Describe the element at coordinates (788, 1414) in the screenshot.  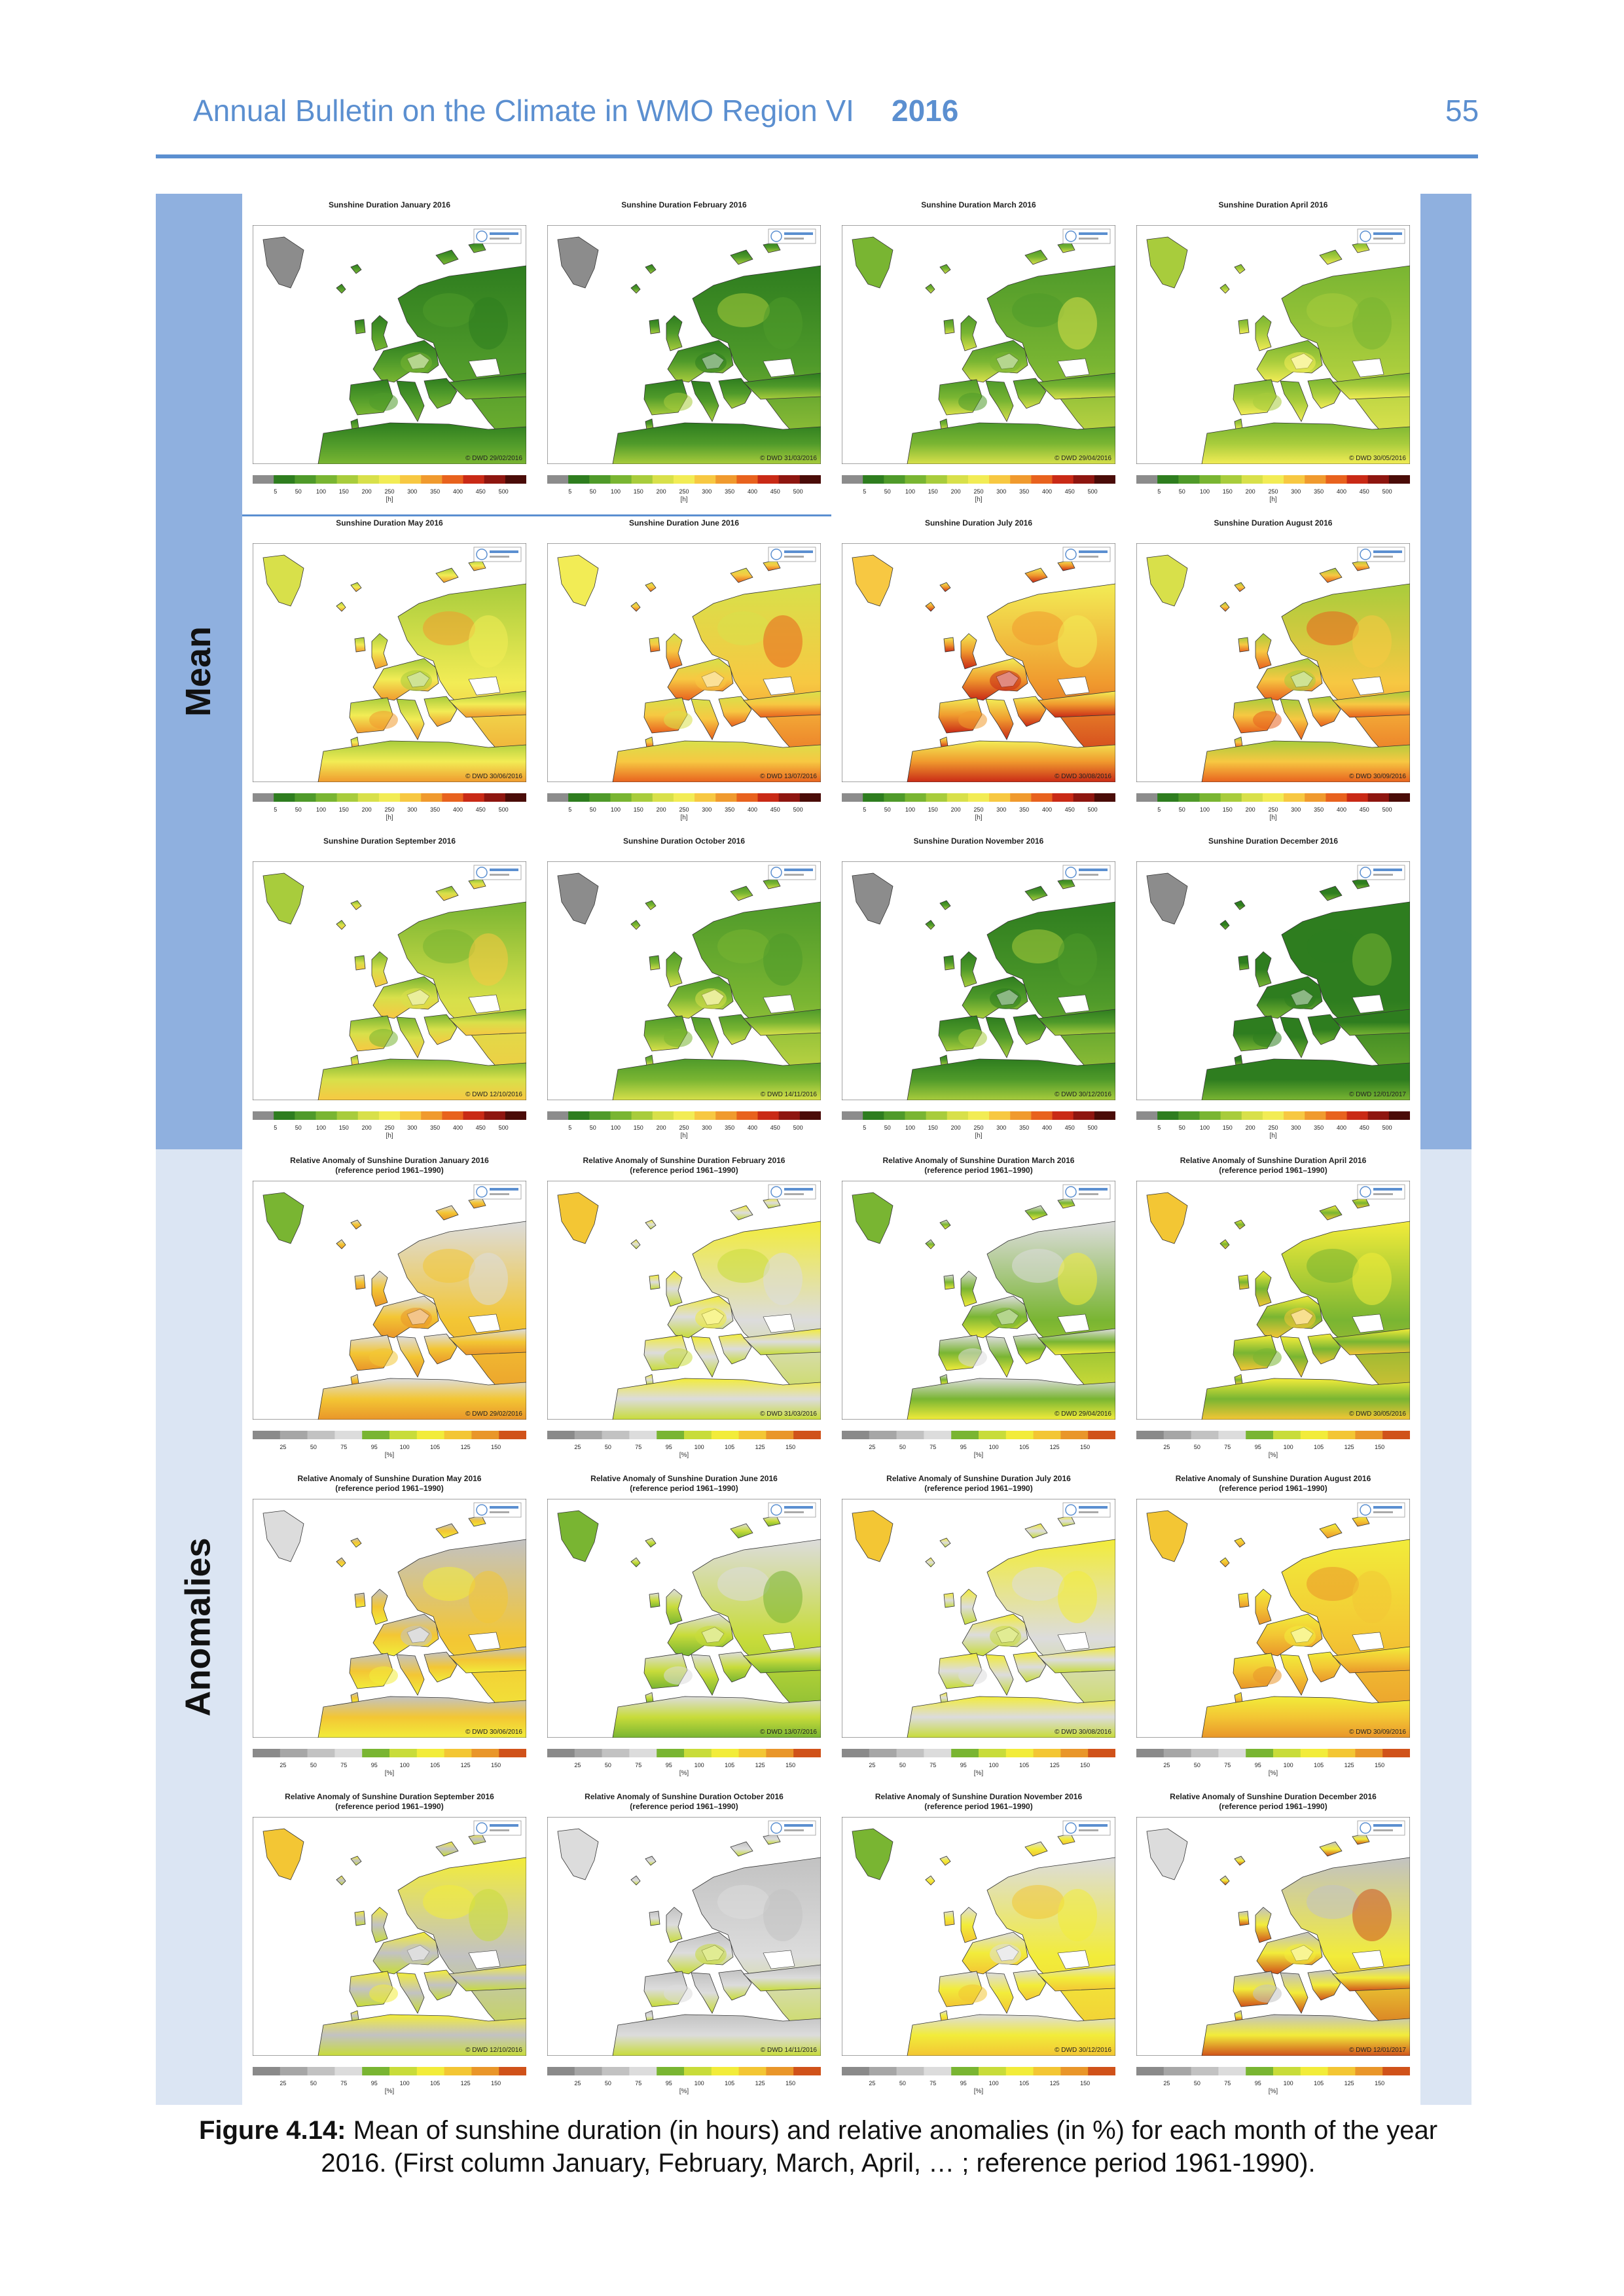
I see `copyright-stamp: © DWD 31/03/2016` at that location.